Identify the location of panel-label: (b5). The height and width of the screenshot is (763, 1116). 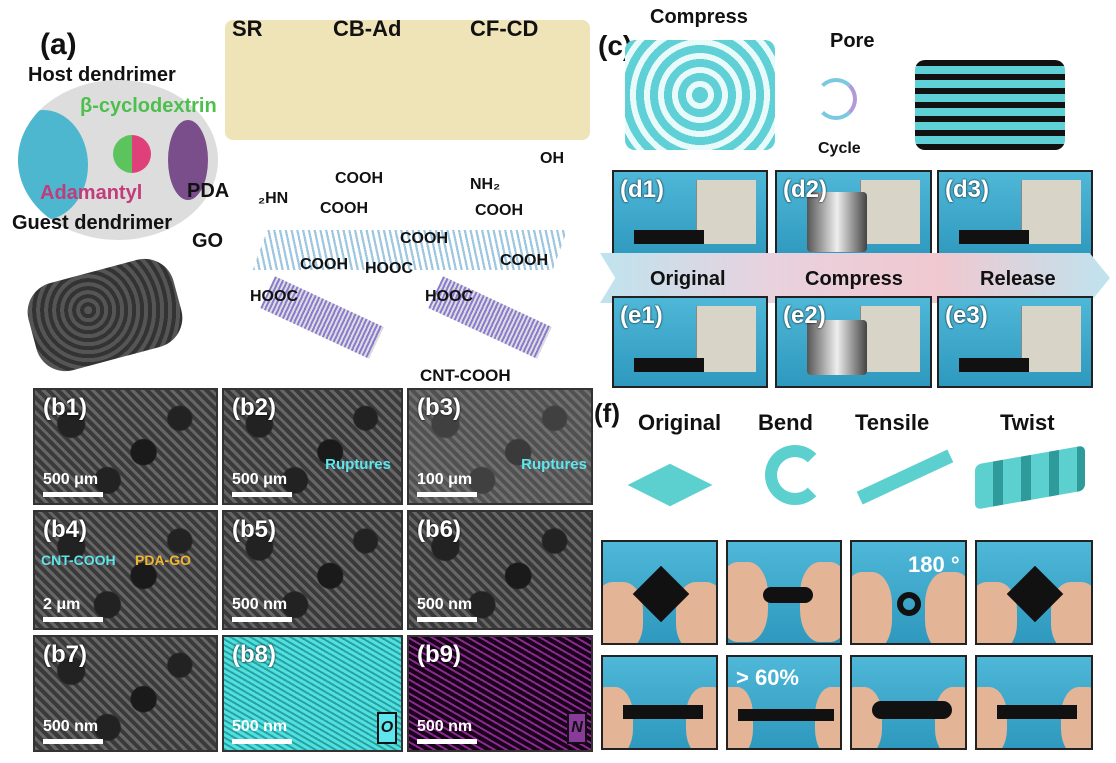
(254, 529).